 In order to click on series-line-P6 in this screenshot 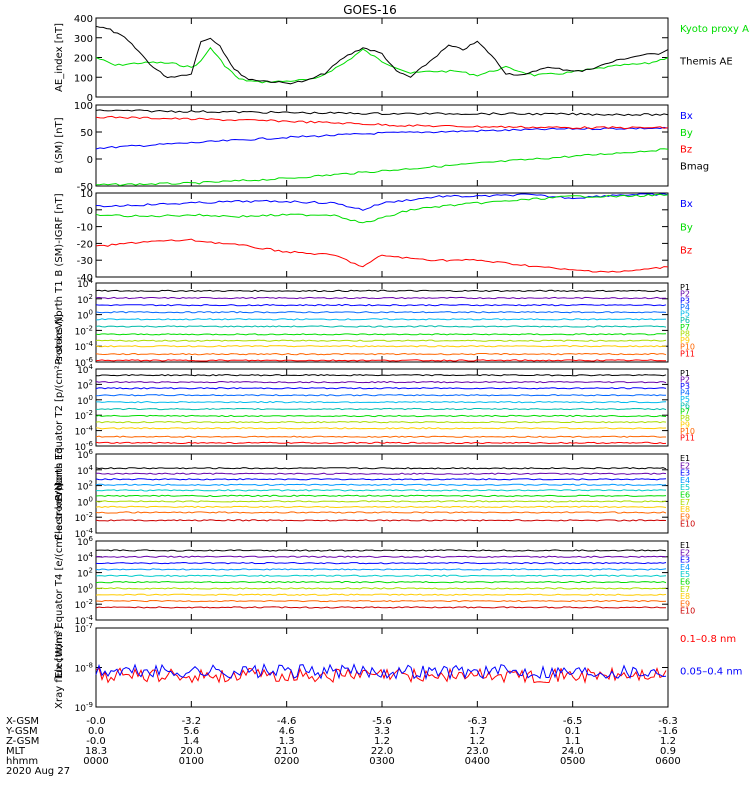, I will do `click(381, 409)`.